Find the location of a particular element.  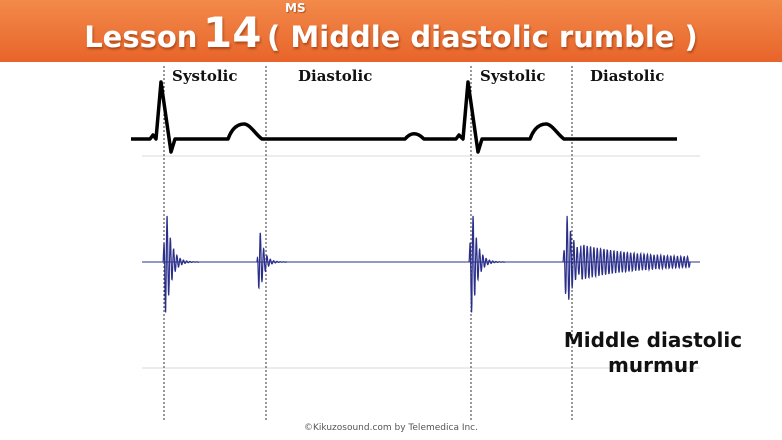

phase-label-systolic-2: Systolic is located at coordinates (513, 76).